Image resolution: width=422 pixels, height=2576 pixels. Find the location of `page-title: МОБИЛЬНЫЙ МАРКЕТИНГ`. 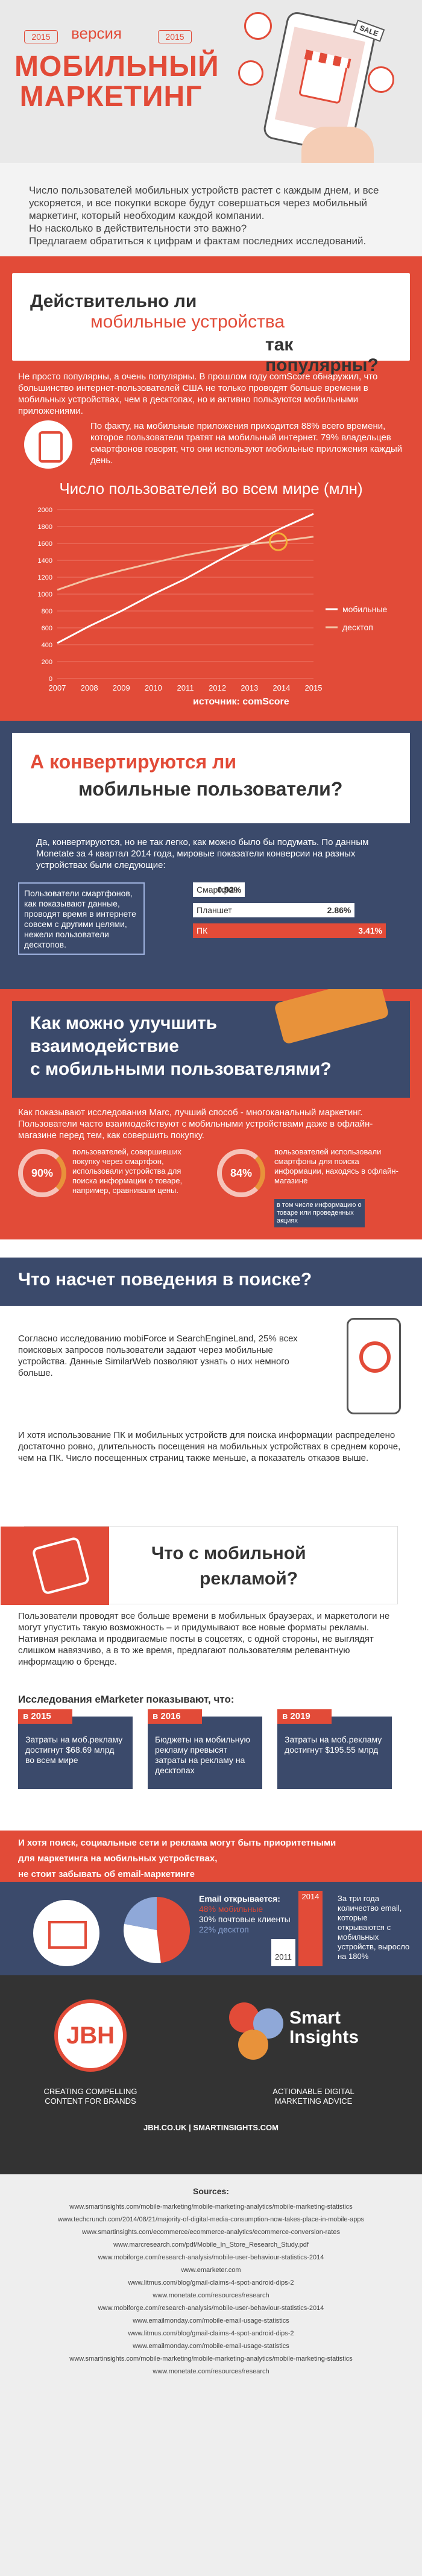

page-title: МОБИЛЬНЫЙ МАРКЕТИНГ is located at coordinates (116, 82).